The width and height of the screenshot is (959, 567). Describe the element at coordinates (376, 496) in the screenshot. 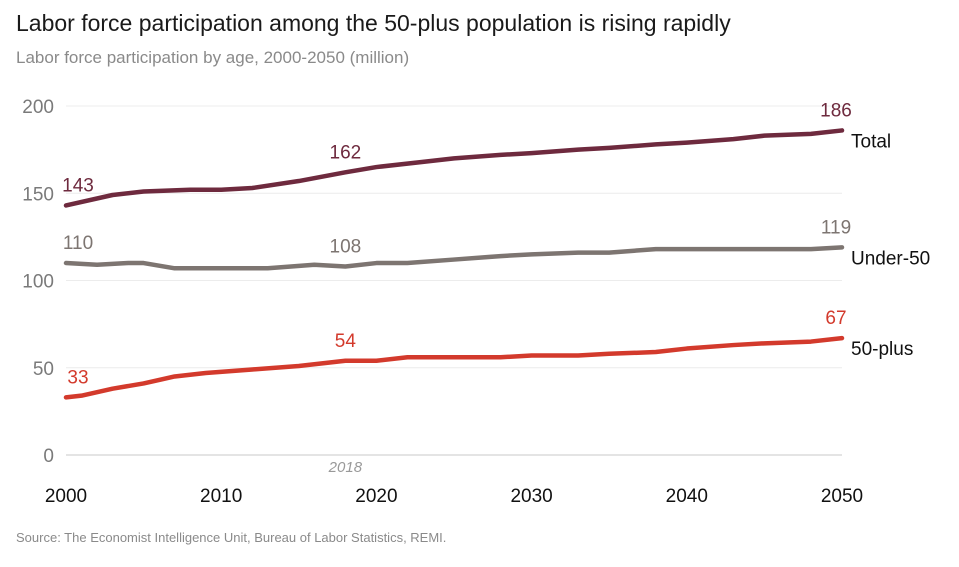

I see `x-tick-label: 2020` at that location.